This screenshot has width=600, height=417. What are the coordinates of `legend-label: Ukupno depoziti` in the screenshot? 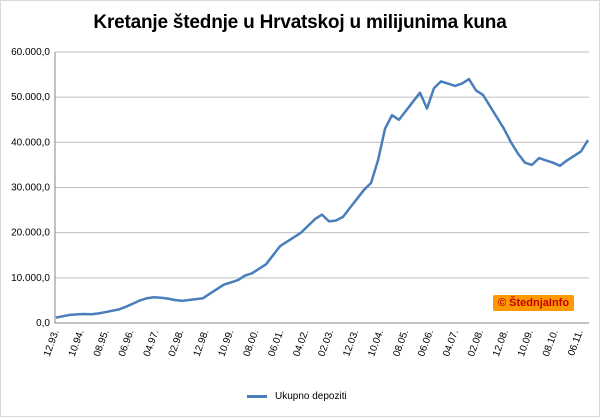 It's located at (311, 396).